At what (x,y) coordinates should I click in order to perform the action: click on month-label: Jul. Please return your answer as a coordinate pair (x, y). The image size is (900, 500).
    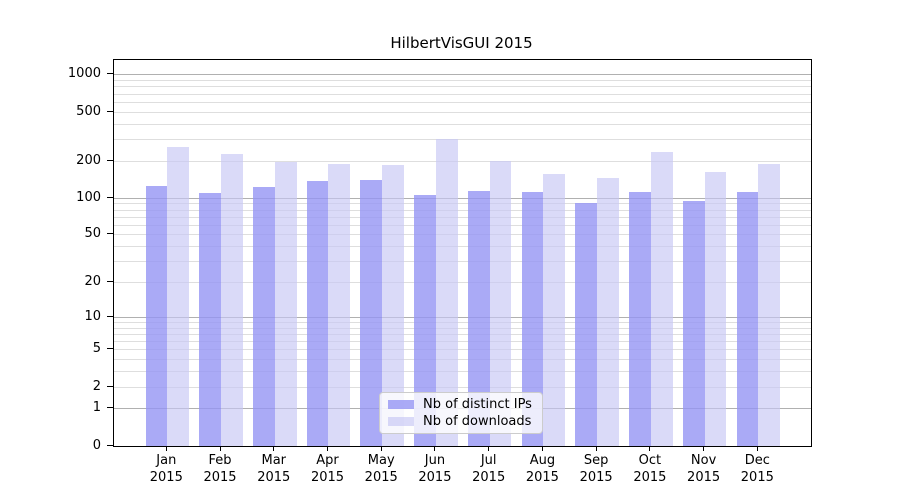
    Looking at the image, I should click on (488, 460).